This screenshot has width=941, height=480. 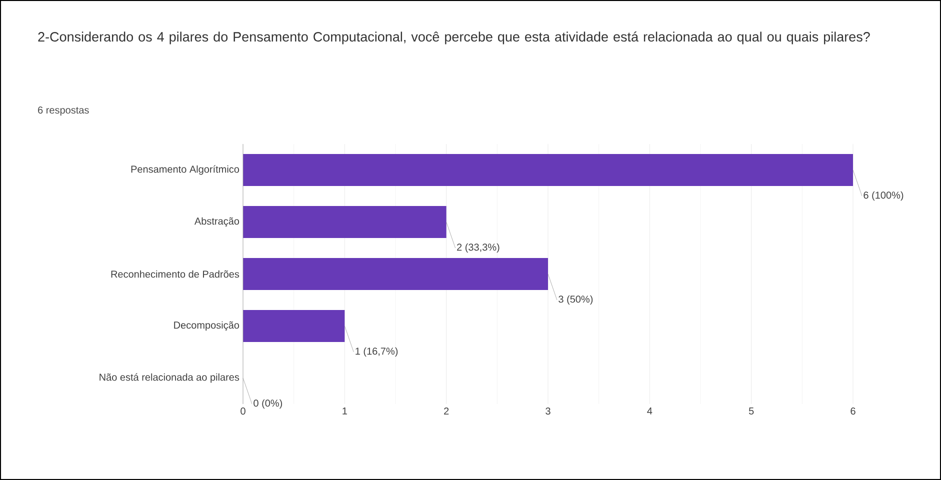 What do you see at coordinates (649, 411) in the screenshot?
I see `x-tick-label: 4` at bounding box center [649, 411].